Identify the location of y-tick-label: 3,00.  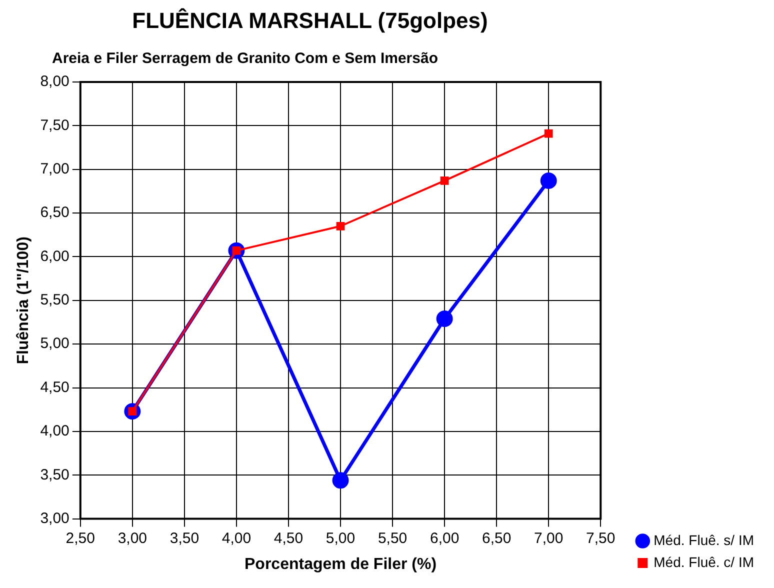
(55, 518).